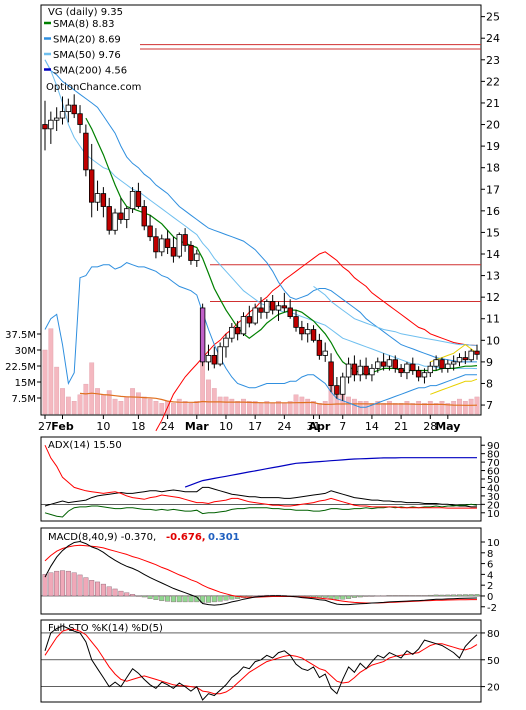  What do you see at coordinates (493, 189) in the screenshot?
I see `price-tick-label: 17` at bounding box center [493, 189].